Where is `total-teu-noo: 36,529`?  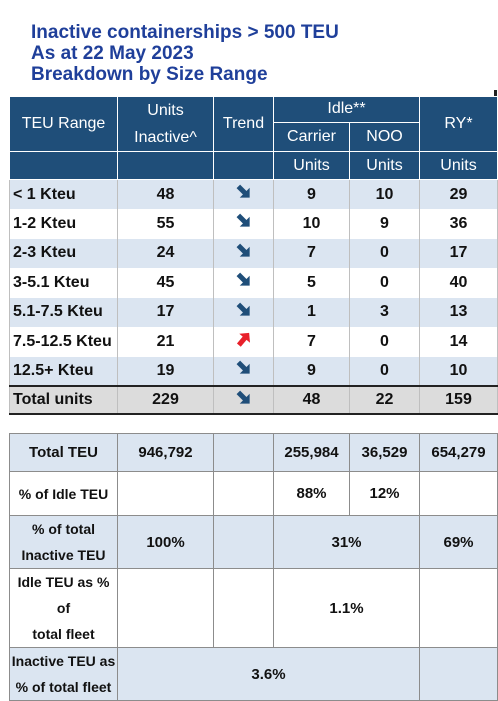 total-teu-noo: 36,529 is located at coordinates (384, 452).